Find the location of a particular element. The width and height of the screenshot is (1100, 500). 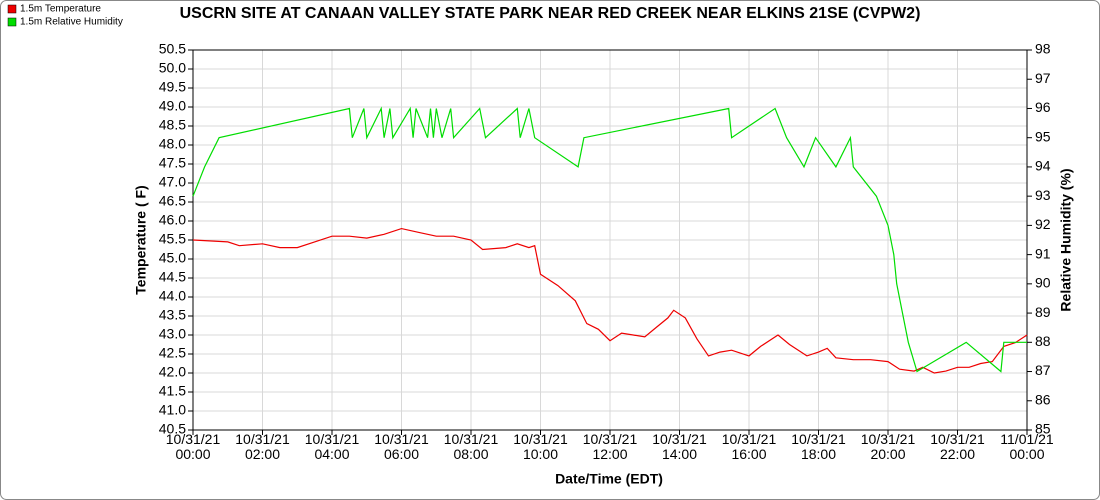

y-tick-label: 50.0 is located at coordinates (172, 68).